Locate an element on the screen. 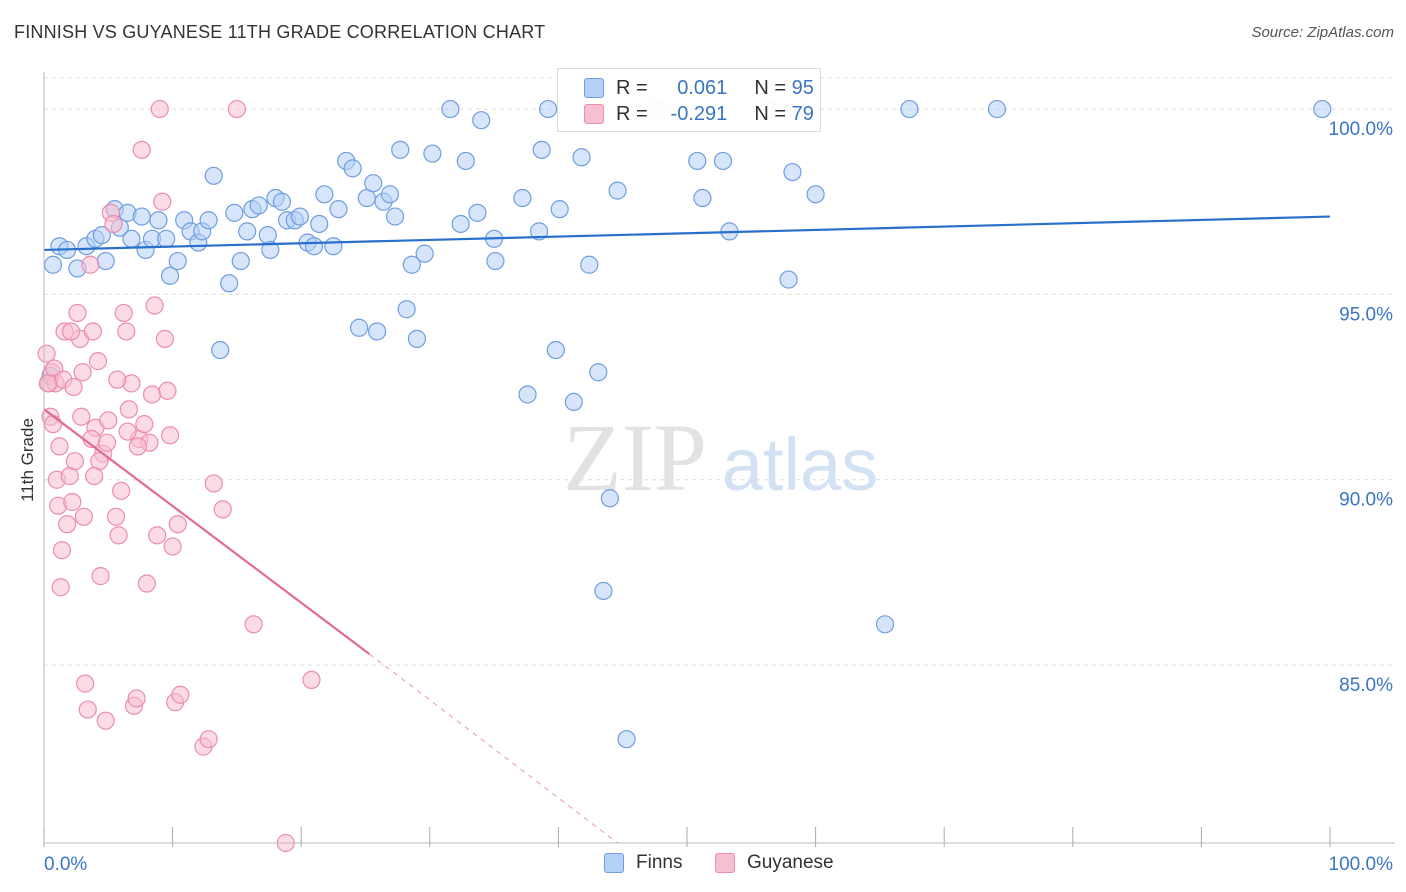 The image size is (1406, 892). watermark: ZIP atlas is located at coordinates (720, 457).